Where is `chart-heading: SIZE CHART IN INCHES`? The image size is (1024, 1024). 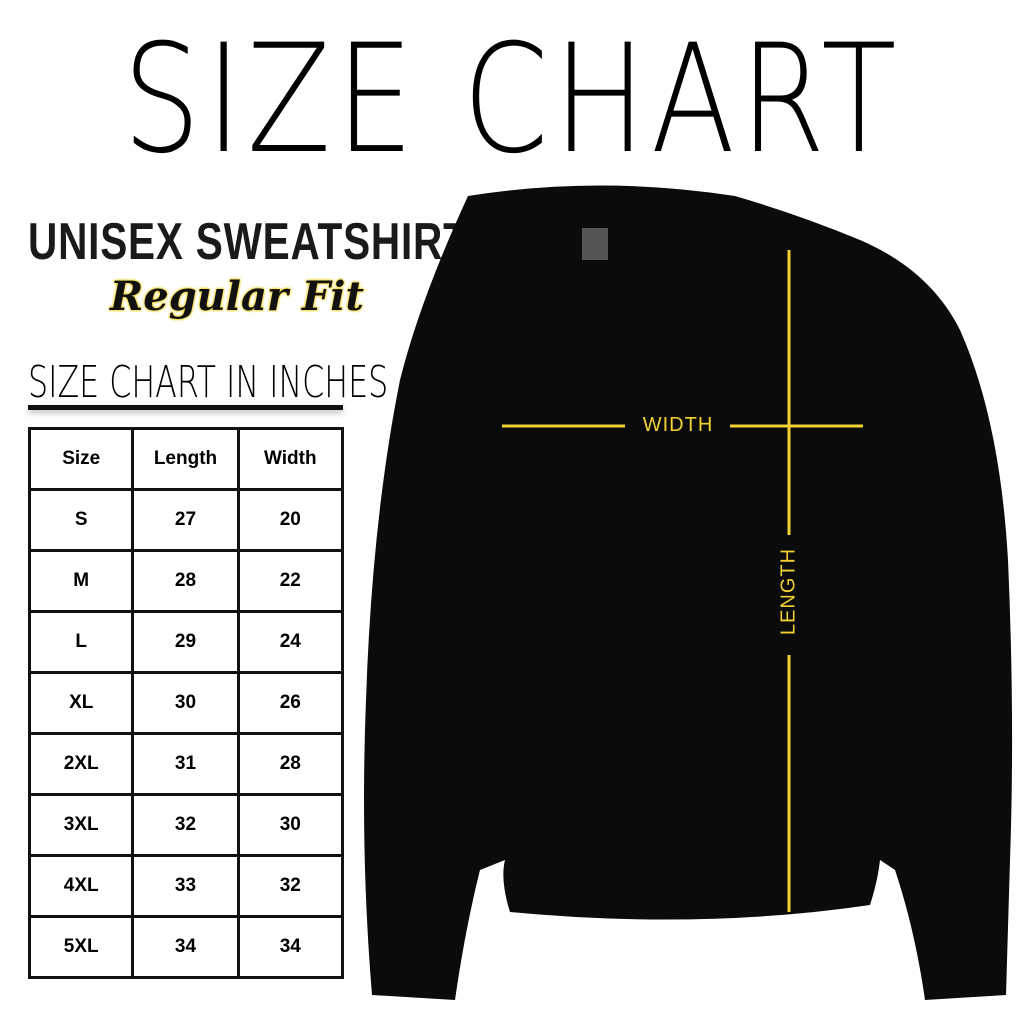
chart-heading: SIZE CHART IN INCHES is located at coordinates (208, 382).